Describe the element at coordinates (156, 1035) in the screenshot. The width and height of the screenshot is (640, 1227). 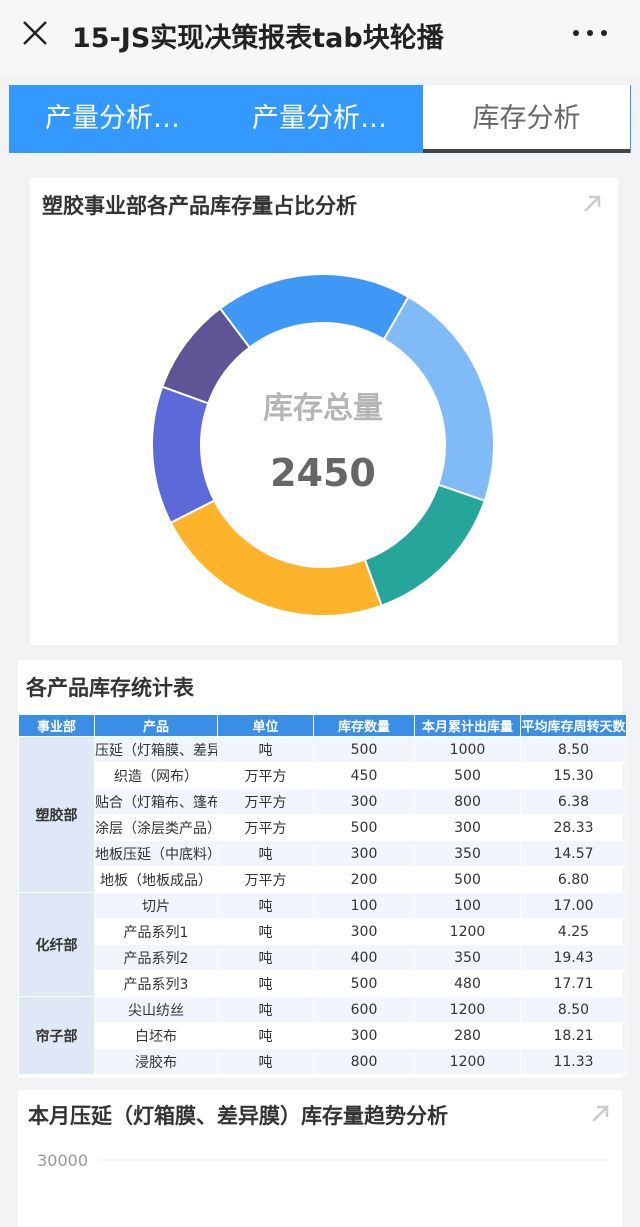
I see `table-cell: 白坯布` at that location.